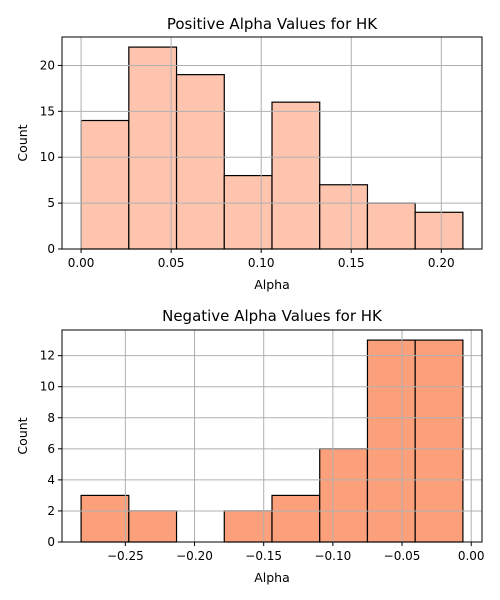 The image size is (500, 600). Describe the element at coordinates (51, 203) in the screenshot. I see `y-tick-label: 5` at that location.